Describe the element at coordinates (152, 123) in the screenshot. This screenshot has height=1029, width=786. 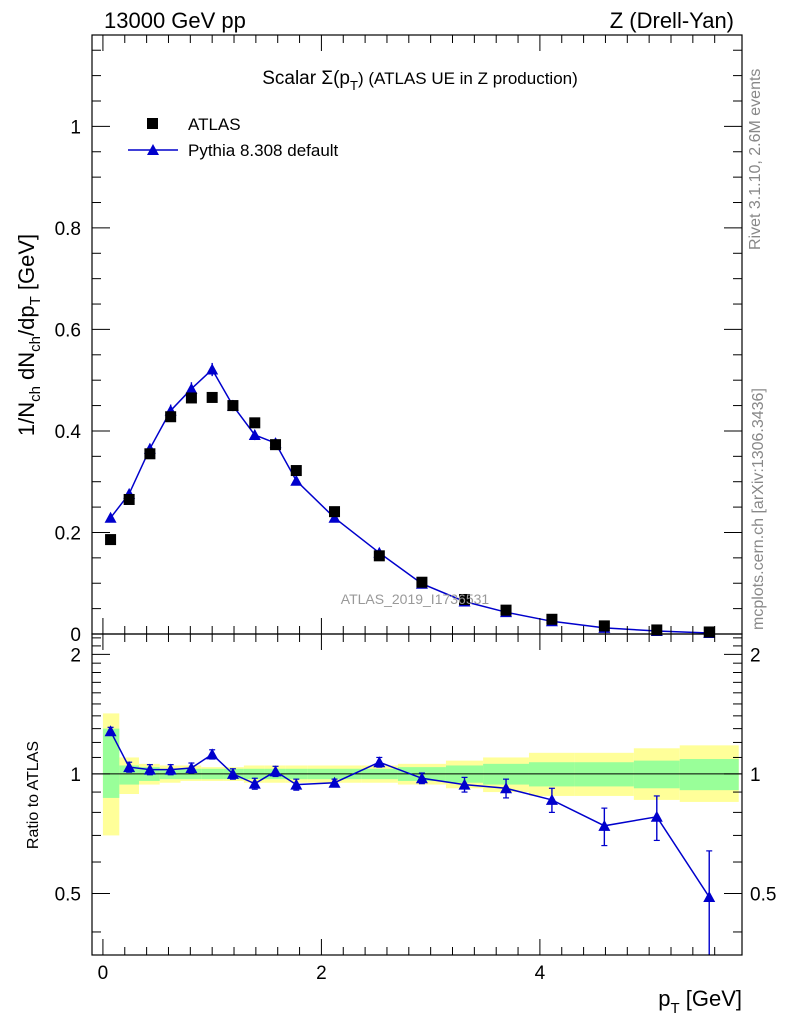
I see `legend-atlas-marker` at that location.